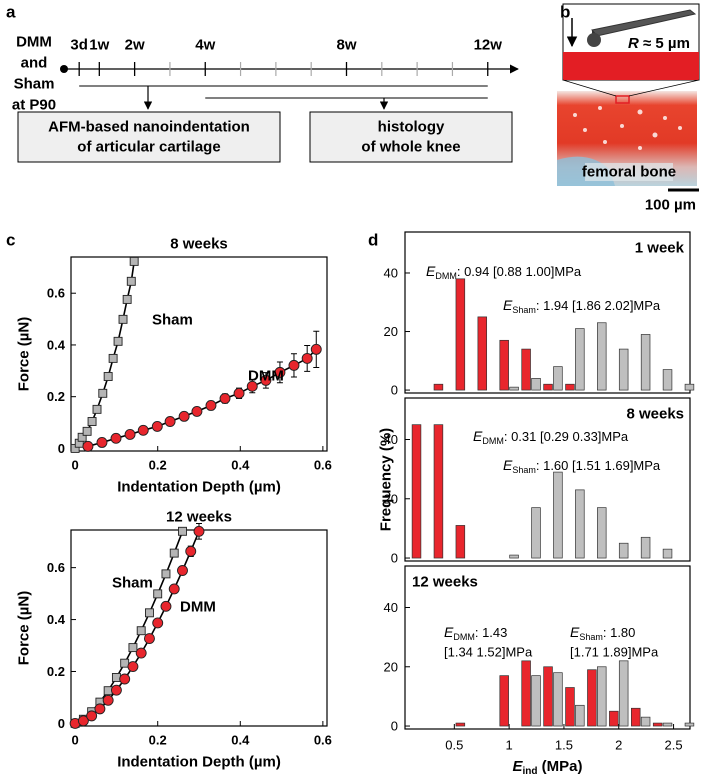 Image resolution: width=704 pixels, height=774 pixels. Describe the element at coordinates (56, 344) in the screenshot. I see `y-tick-label: 0.4` at that location.